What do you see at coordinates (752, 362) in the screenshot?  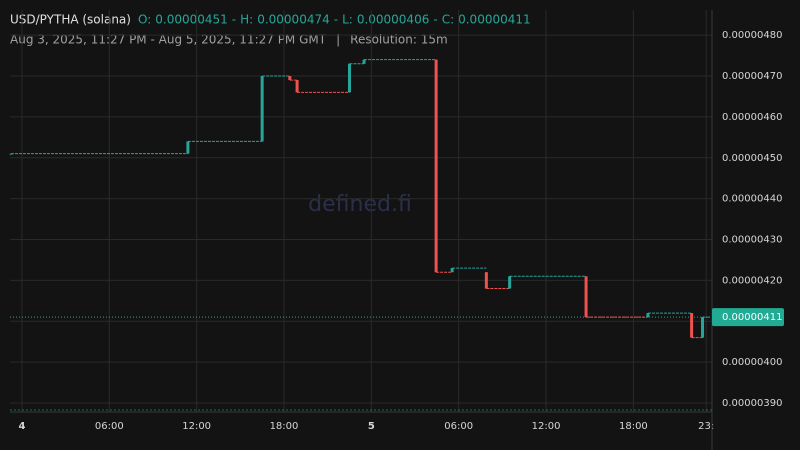 I see `y-tick-label: 0.00000400` at bounding box center [752, 362].